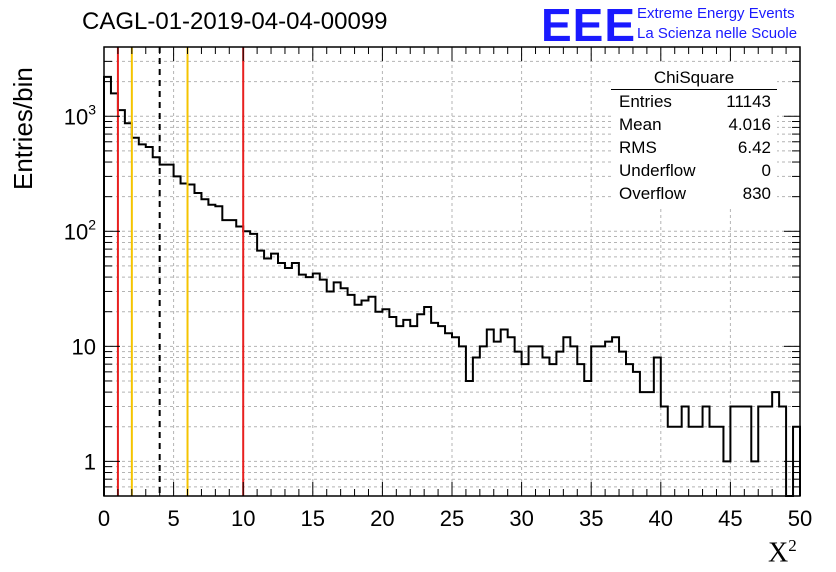 The image size is (836, 572). Describe the element at coordinates (243, 518) in the screenshot. I see `x-tick-label: 10` at that location.